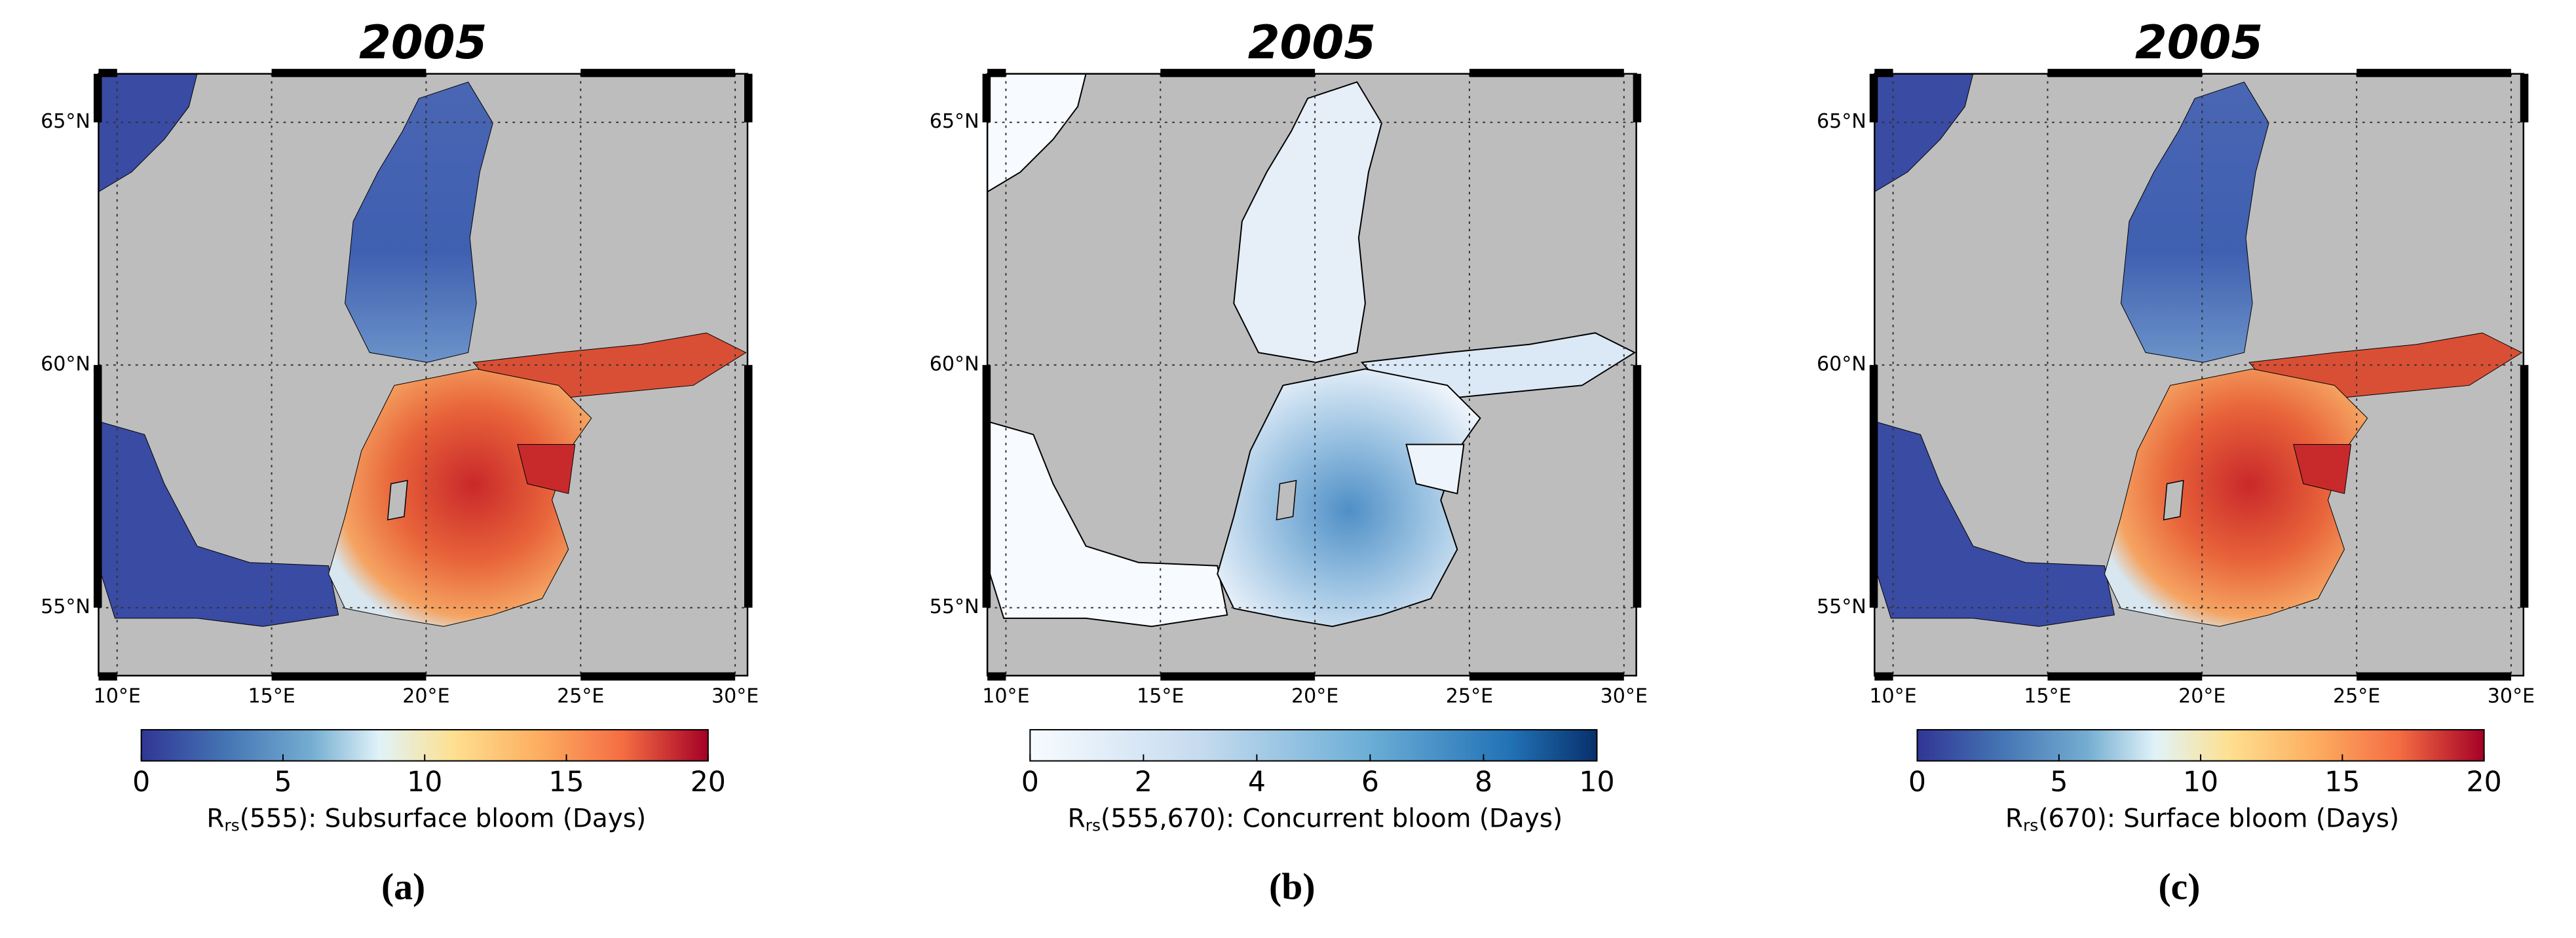 This screenshot has width=2576, height=938. What do you see at coordinates (1332, 818) in the screenshot?
I see `label-text: (555,670): Concurrent bloom (Days)` at bounding box center [1332, 818].